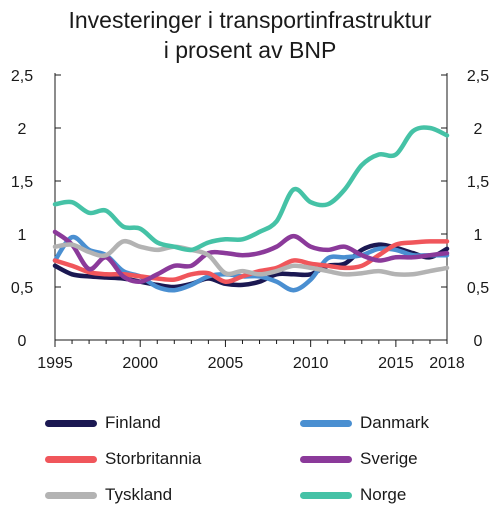 The width and height of the screenshot is (500, 510). Describe the element at coordinates (447, 363) in the screenshot. I see `x-tick-label: 2018` at that location.